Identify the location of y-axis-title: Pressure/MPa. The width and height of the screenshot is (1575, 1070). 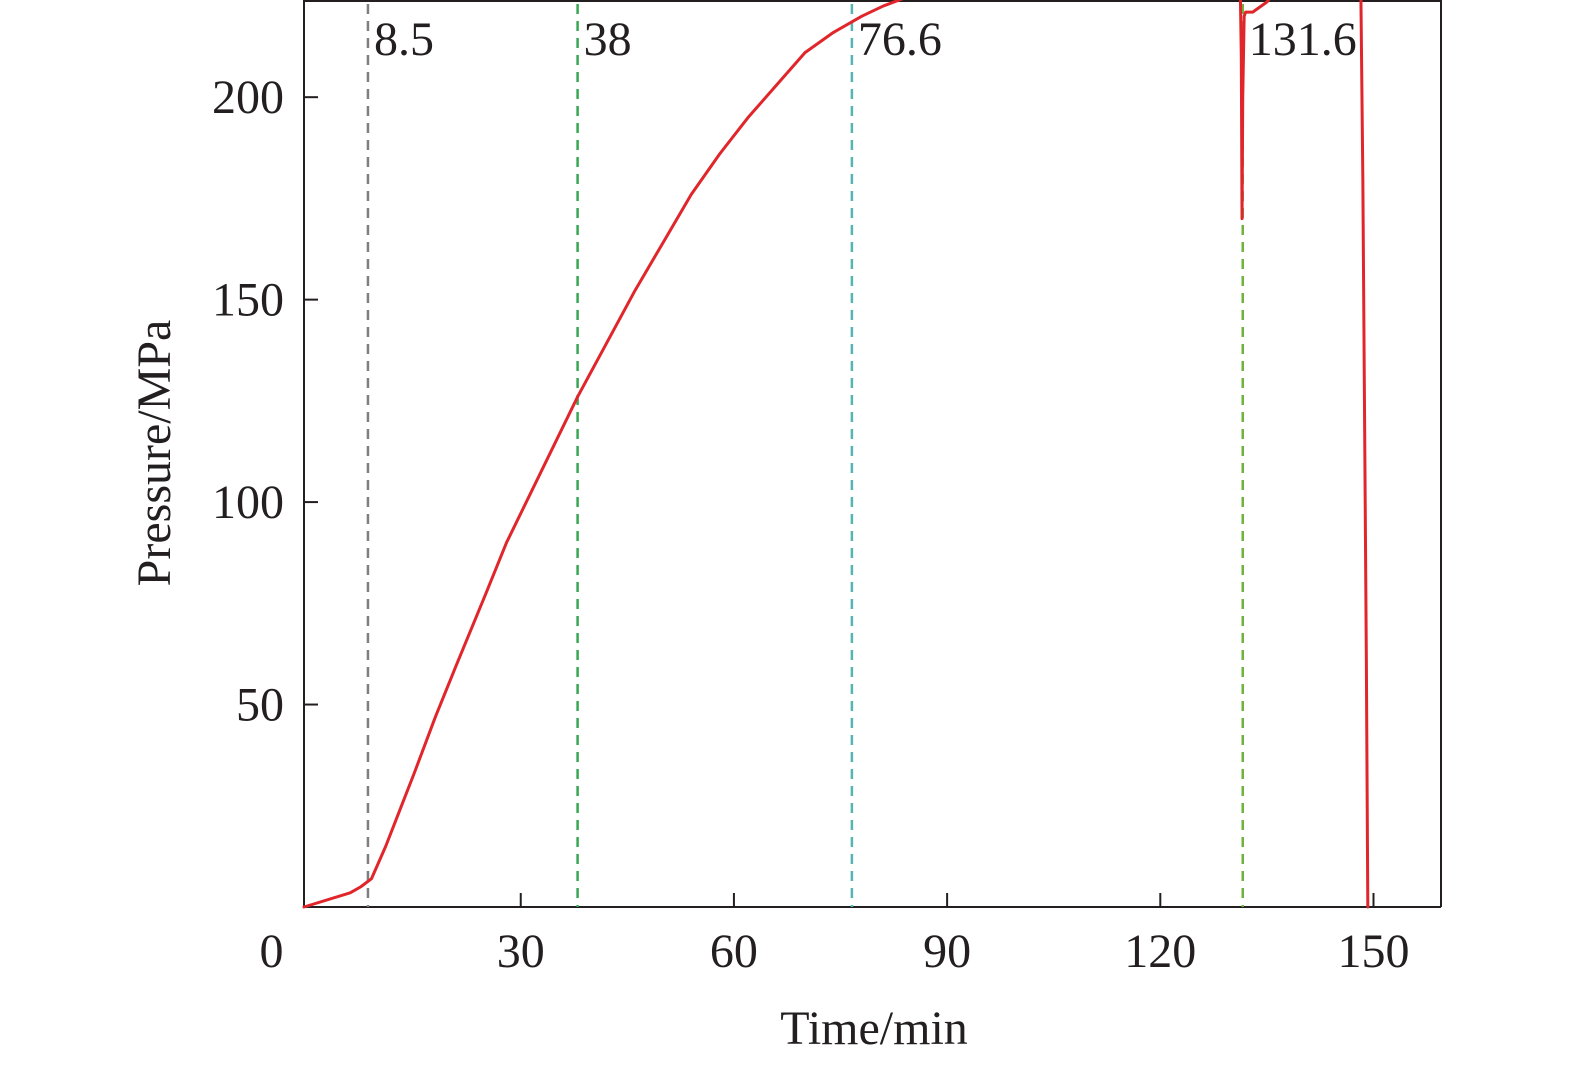
(154, 453).